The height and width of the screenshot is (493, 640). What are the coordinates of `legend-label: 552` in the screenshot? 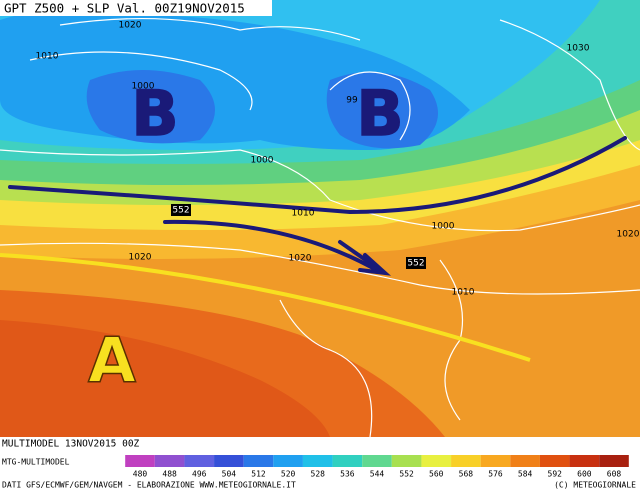 It's located at (406, 474).